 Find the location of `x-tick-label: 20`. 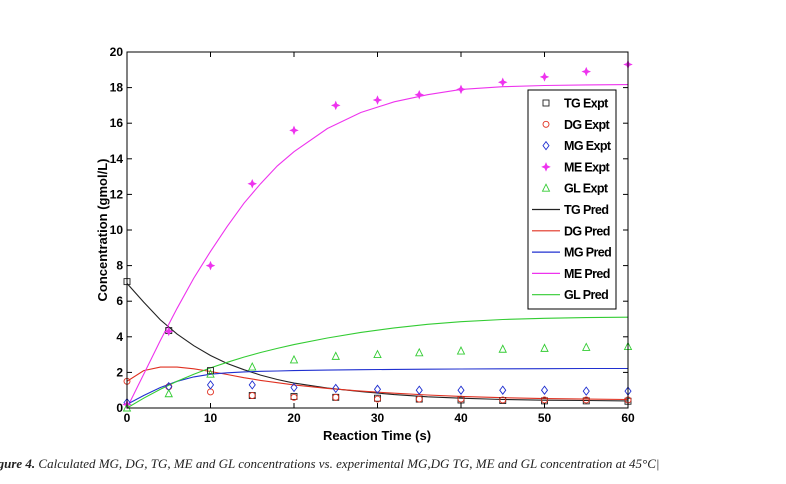

x-tick-label: 20 is located at coordinates (294, 418).